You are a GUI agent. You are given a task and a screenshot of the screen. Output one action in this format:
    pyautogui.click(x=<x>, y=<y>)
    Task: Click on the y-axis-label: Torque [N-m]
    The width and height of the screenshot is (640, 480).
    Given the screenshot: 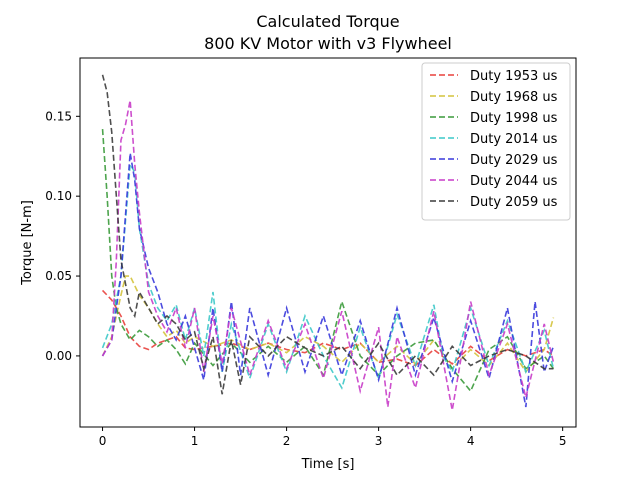 What is the action you would take?
    pyautogui.click(x=27, y=243)
    